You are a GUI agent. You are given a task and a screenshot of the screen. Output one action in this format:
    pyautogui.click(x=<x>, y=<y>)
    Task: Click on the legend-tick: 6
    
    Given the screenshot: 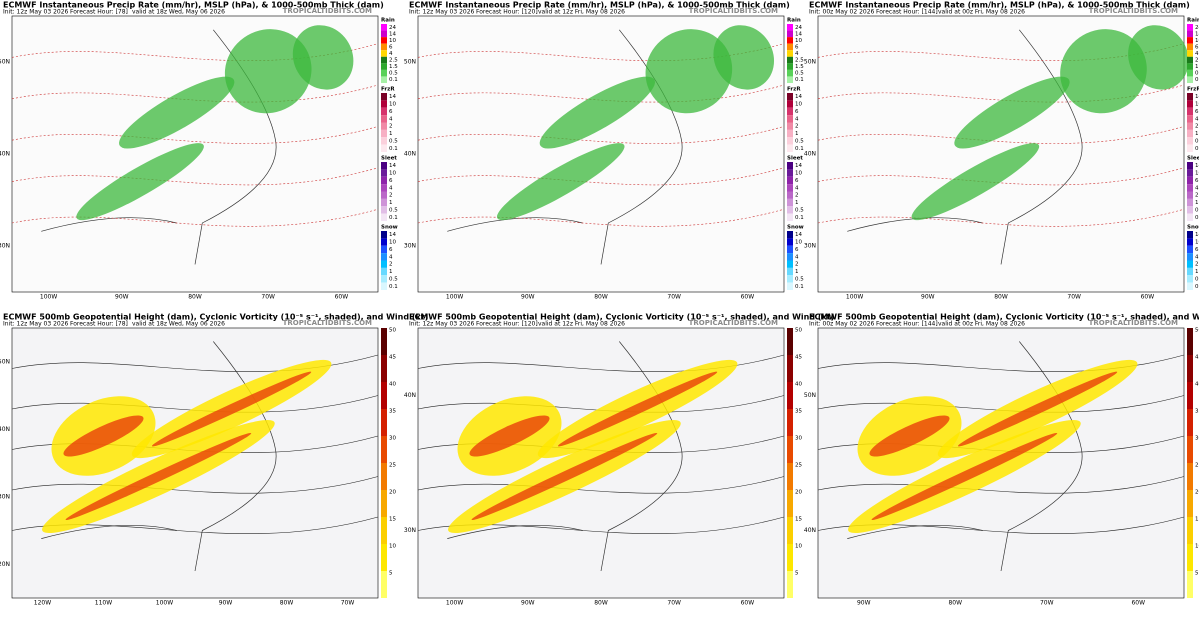 What is the action you would take?
    pyautogui.click(x=391, y=181)
    